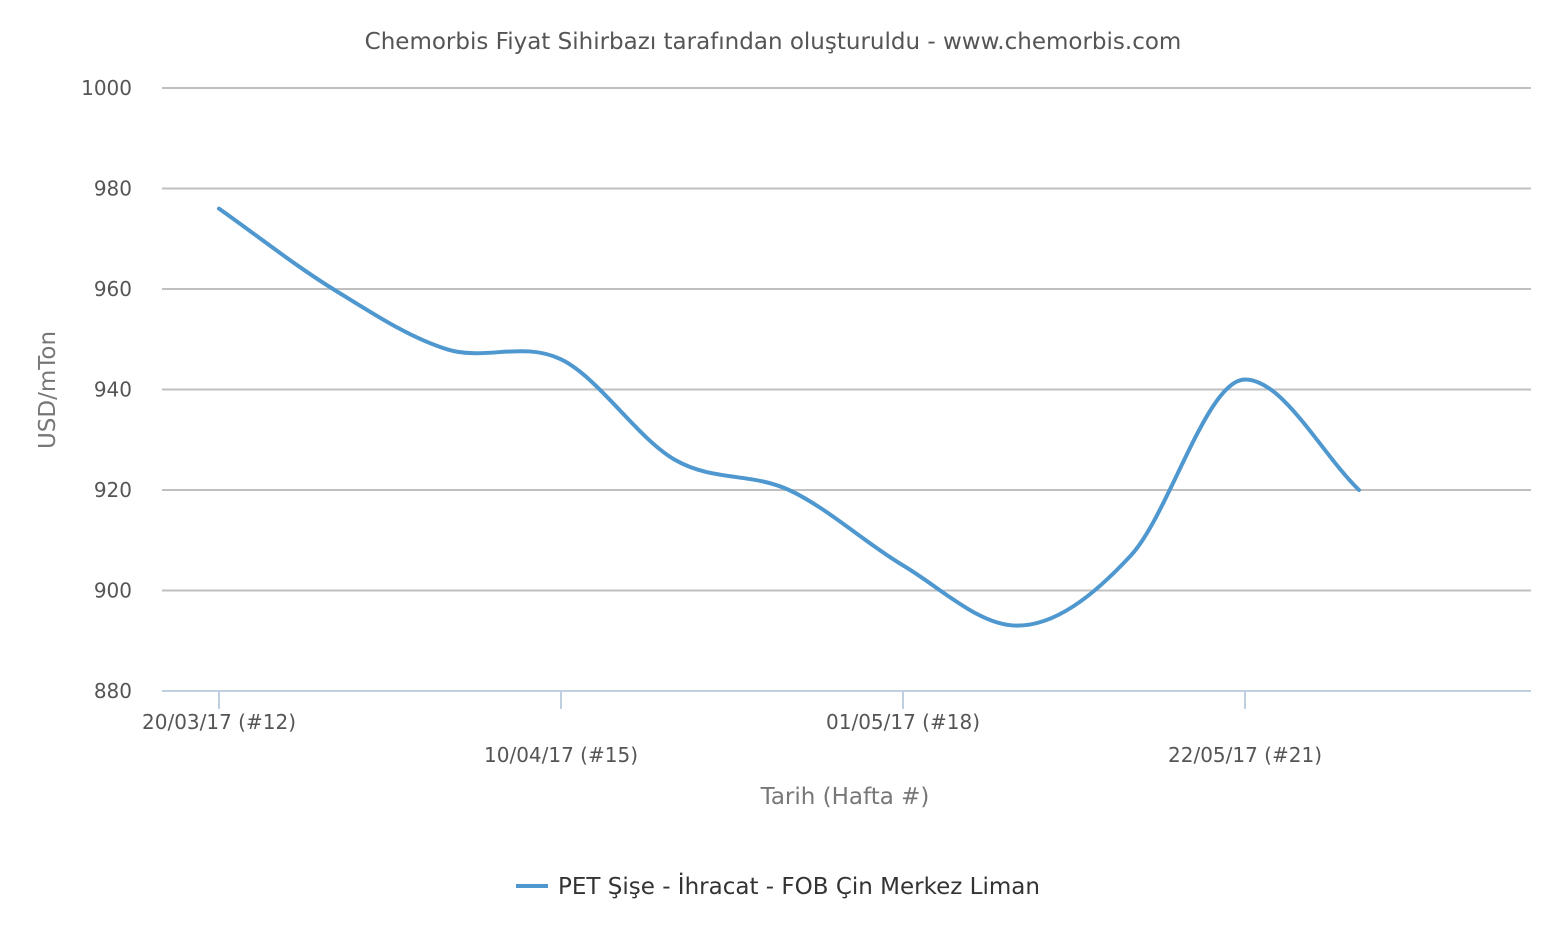  I want to click on y-axis: 880 900 920 940 960 980 1000, so click(106, 389).